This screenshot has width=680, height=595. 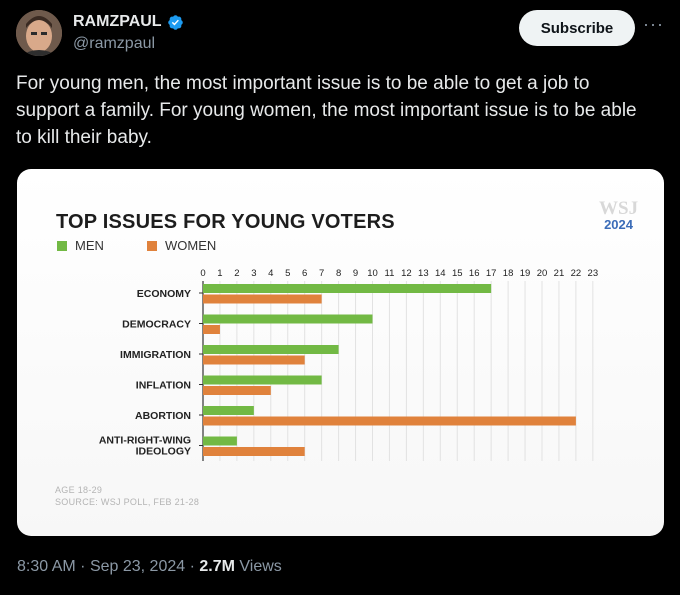 What do you see at coordinates (175, 22) in the screenshot?
I see `verified-badge-icon` at bounding box center [175, 22].